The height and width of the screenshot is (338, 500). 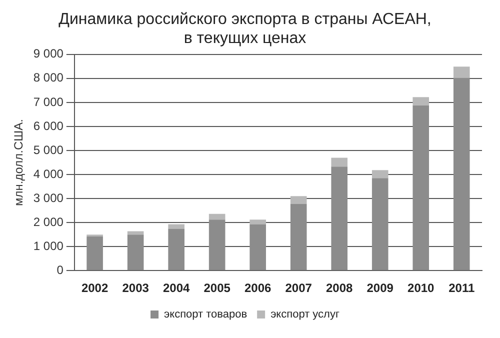 I want to click on legend-label: экспорт услуг, so click(x=305, y=314).